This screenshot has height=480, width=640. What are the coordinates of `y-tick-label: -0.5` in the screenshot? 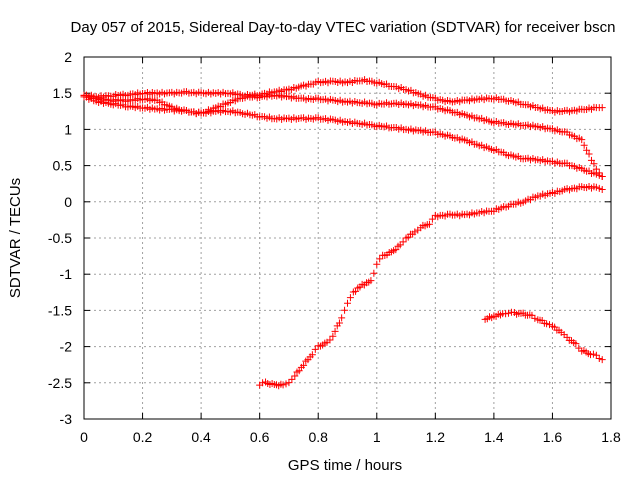 It's located at (60, 238).